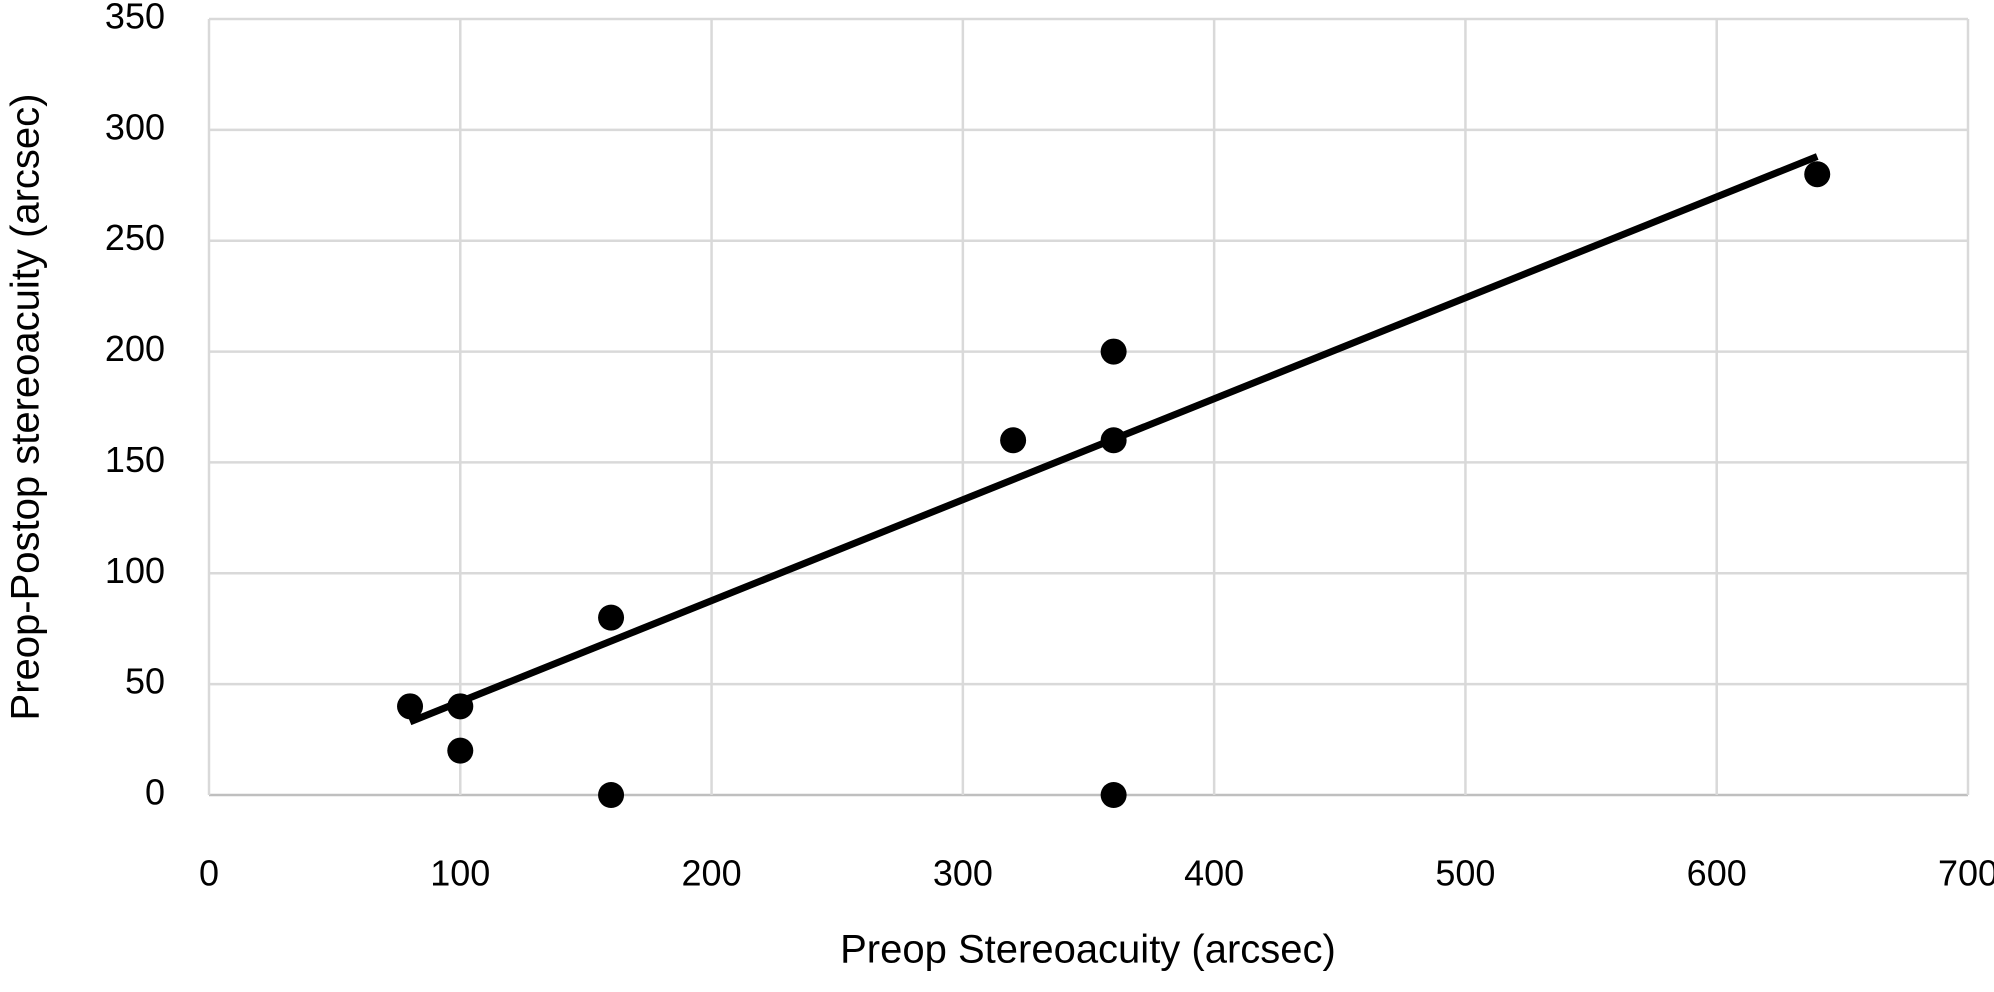 This screenshot has height=992, width=1994. Describe the element at coordinates (155, 792) in the screenshot. I see `y-tick-label: 0` at that location.